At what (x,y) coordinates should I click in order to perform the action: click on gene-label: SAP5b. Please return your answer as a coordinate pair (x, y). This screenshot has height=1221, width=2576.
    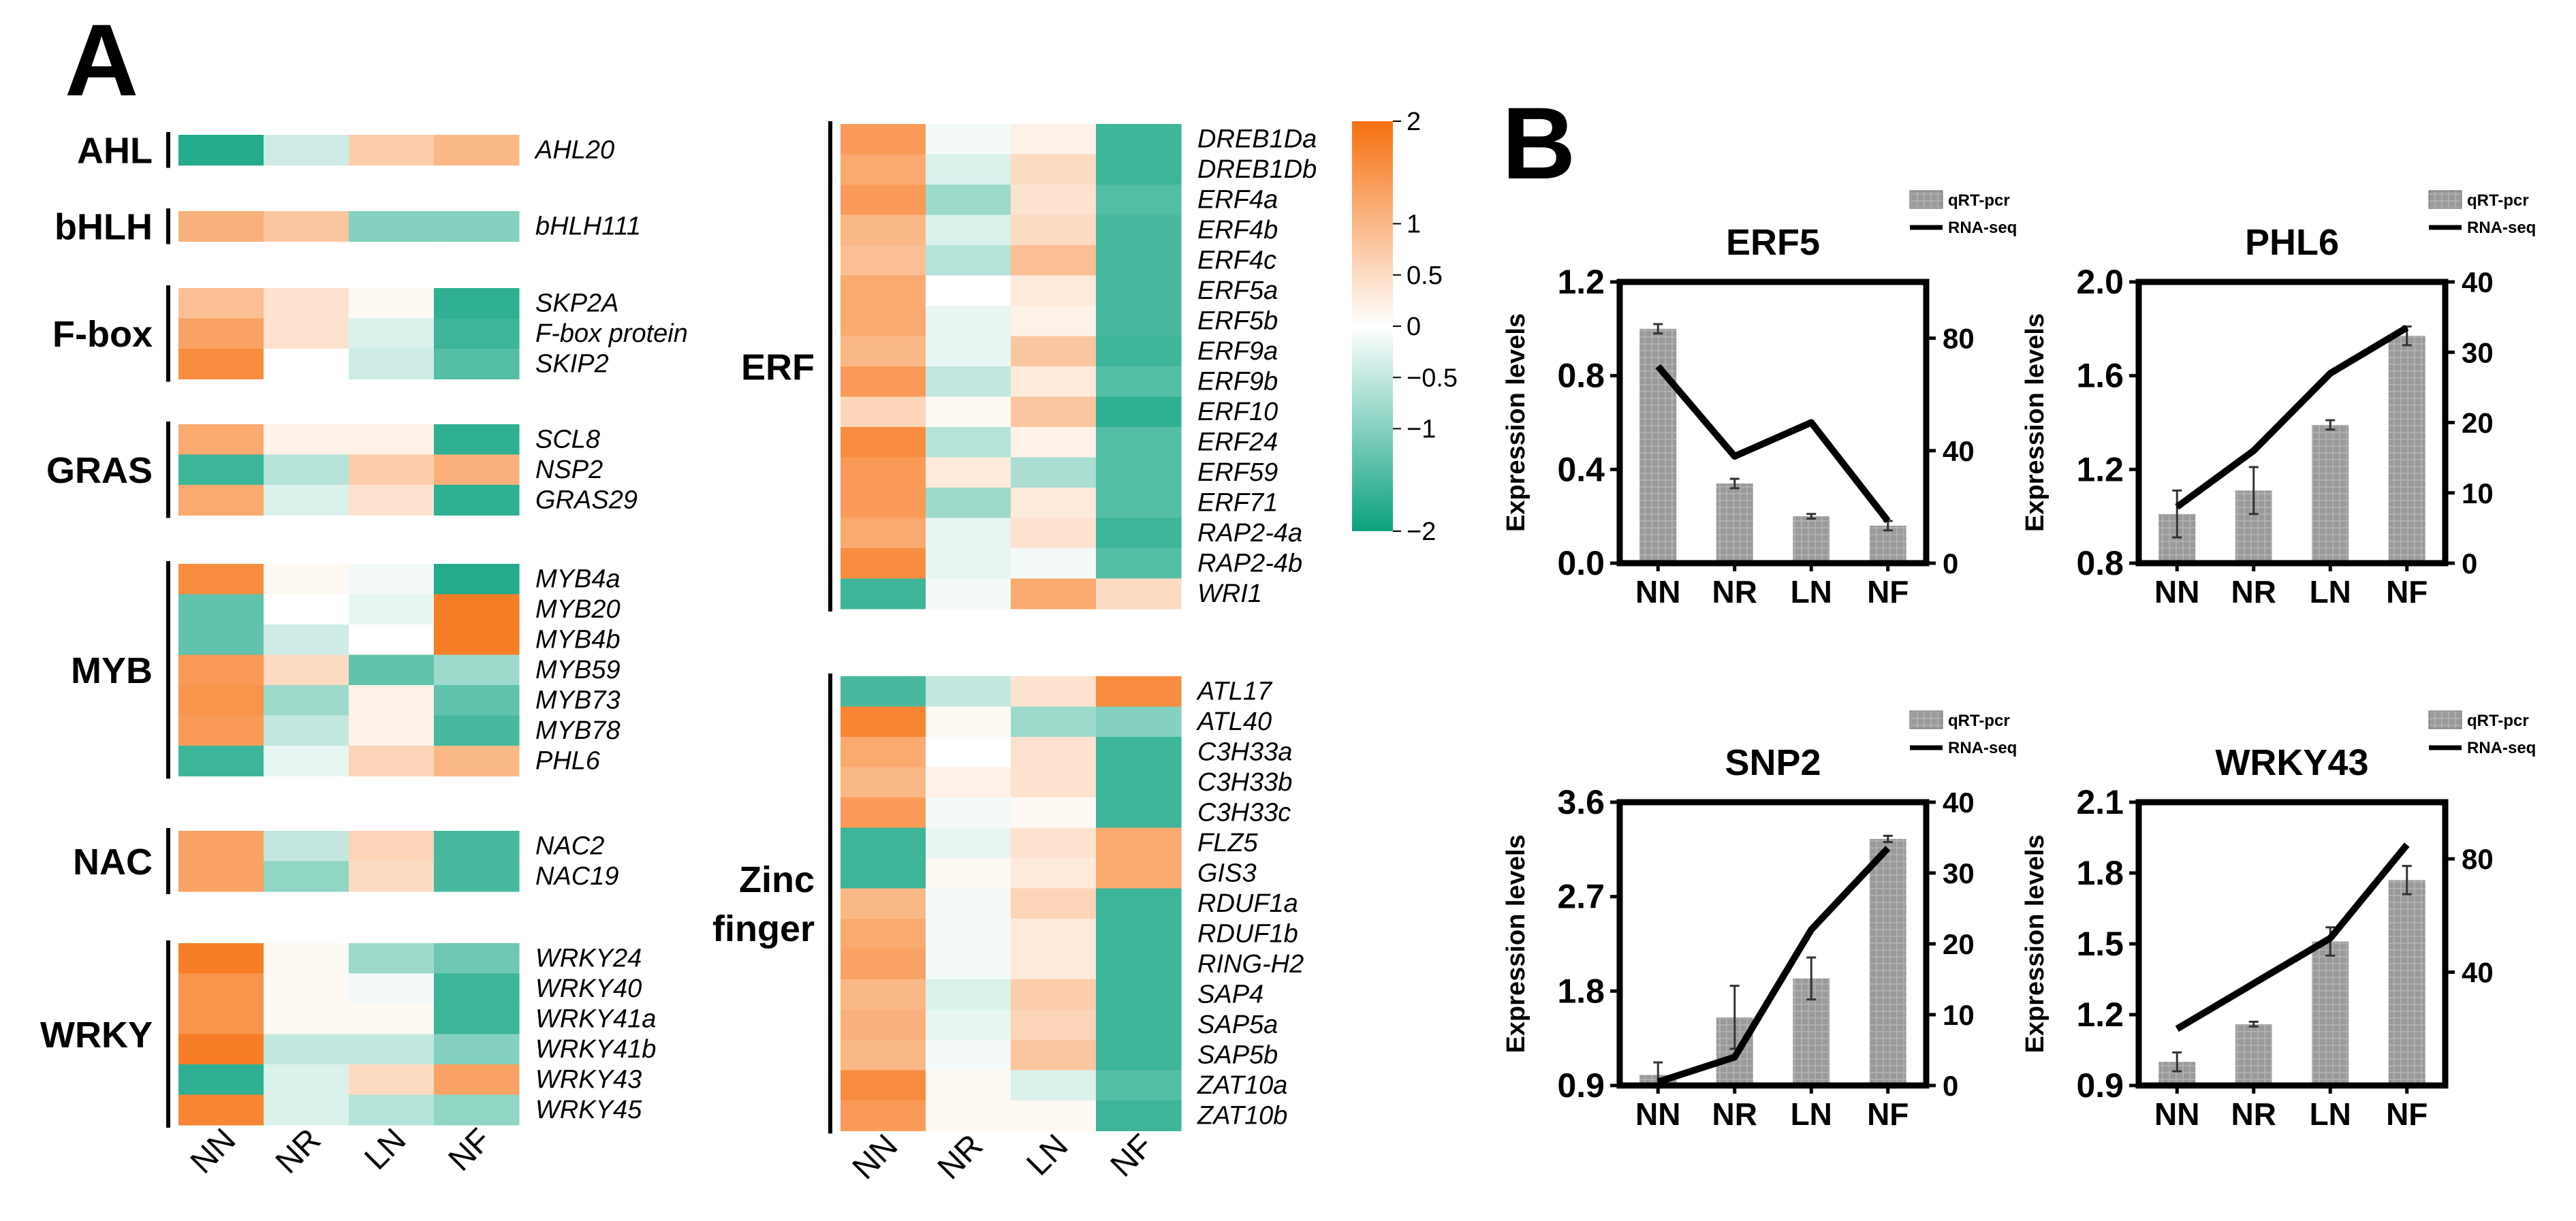
    Looking at the image, I should click on (1237, 1055).